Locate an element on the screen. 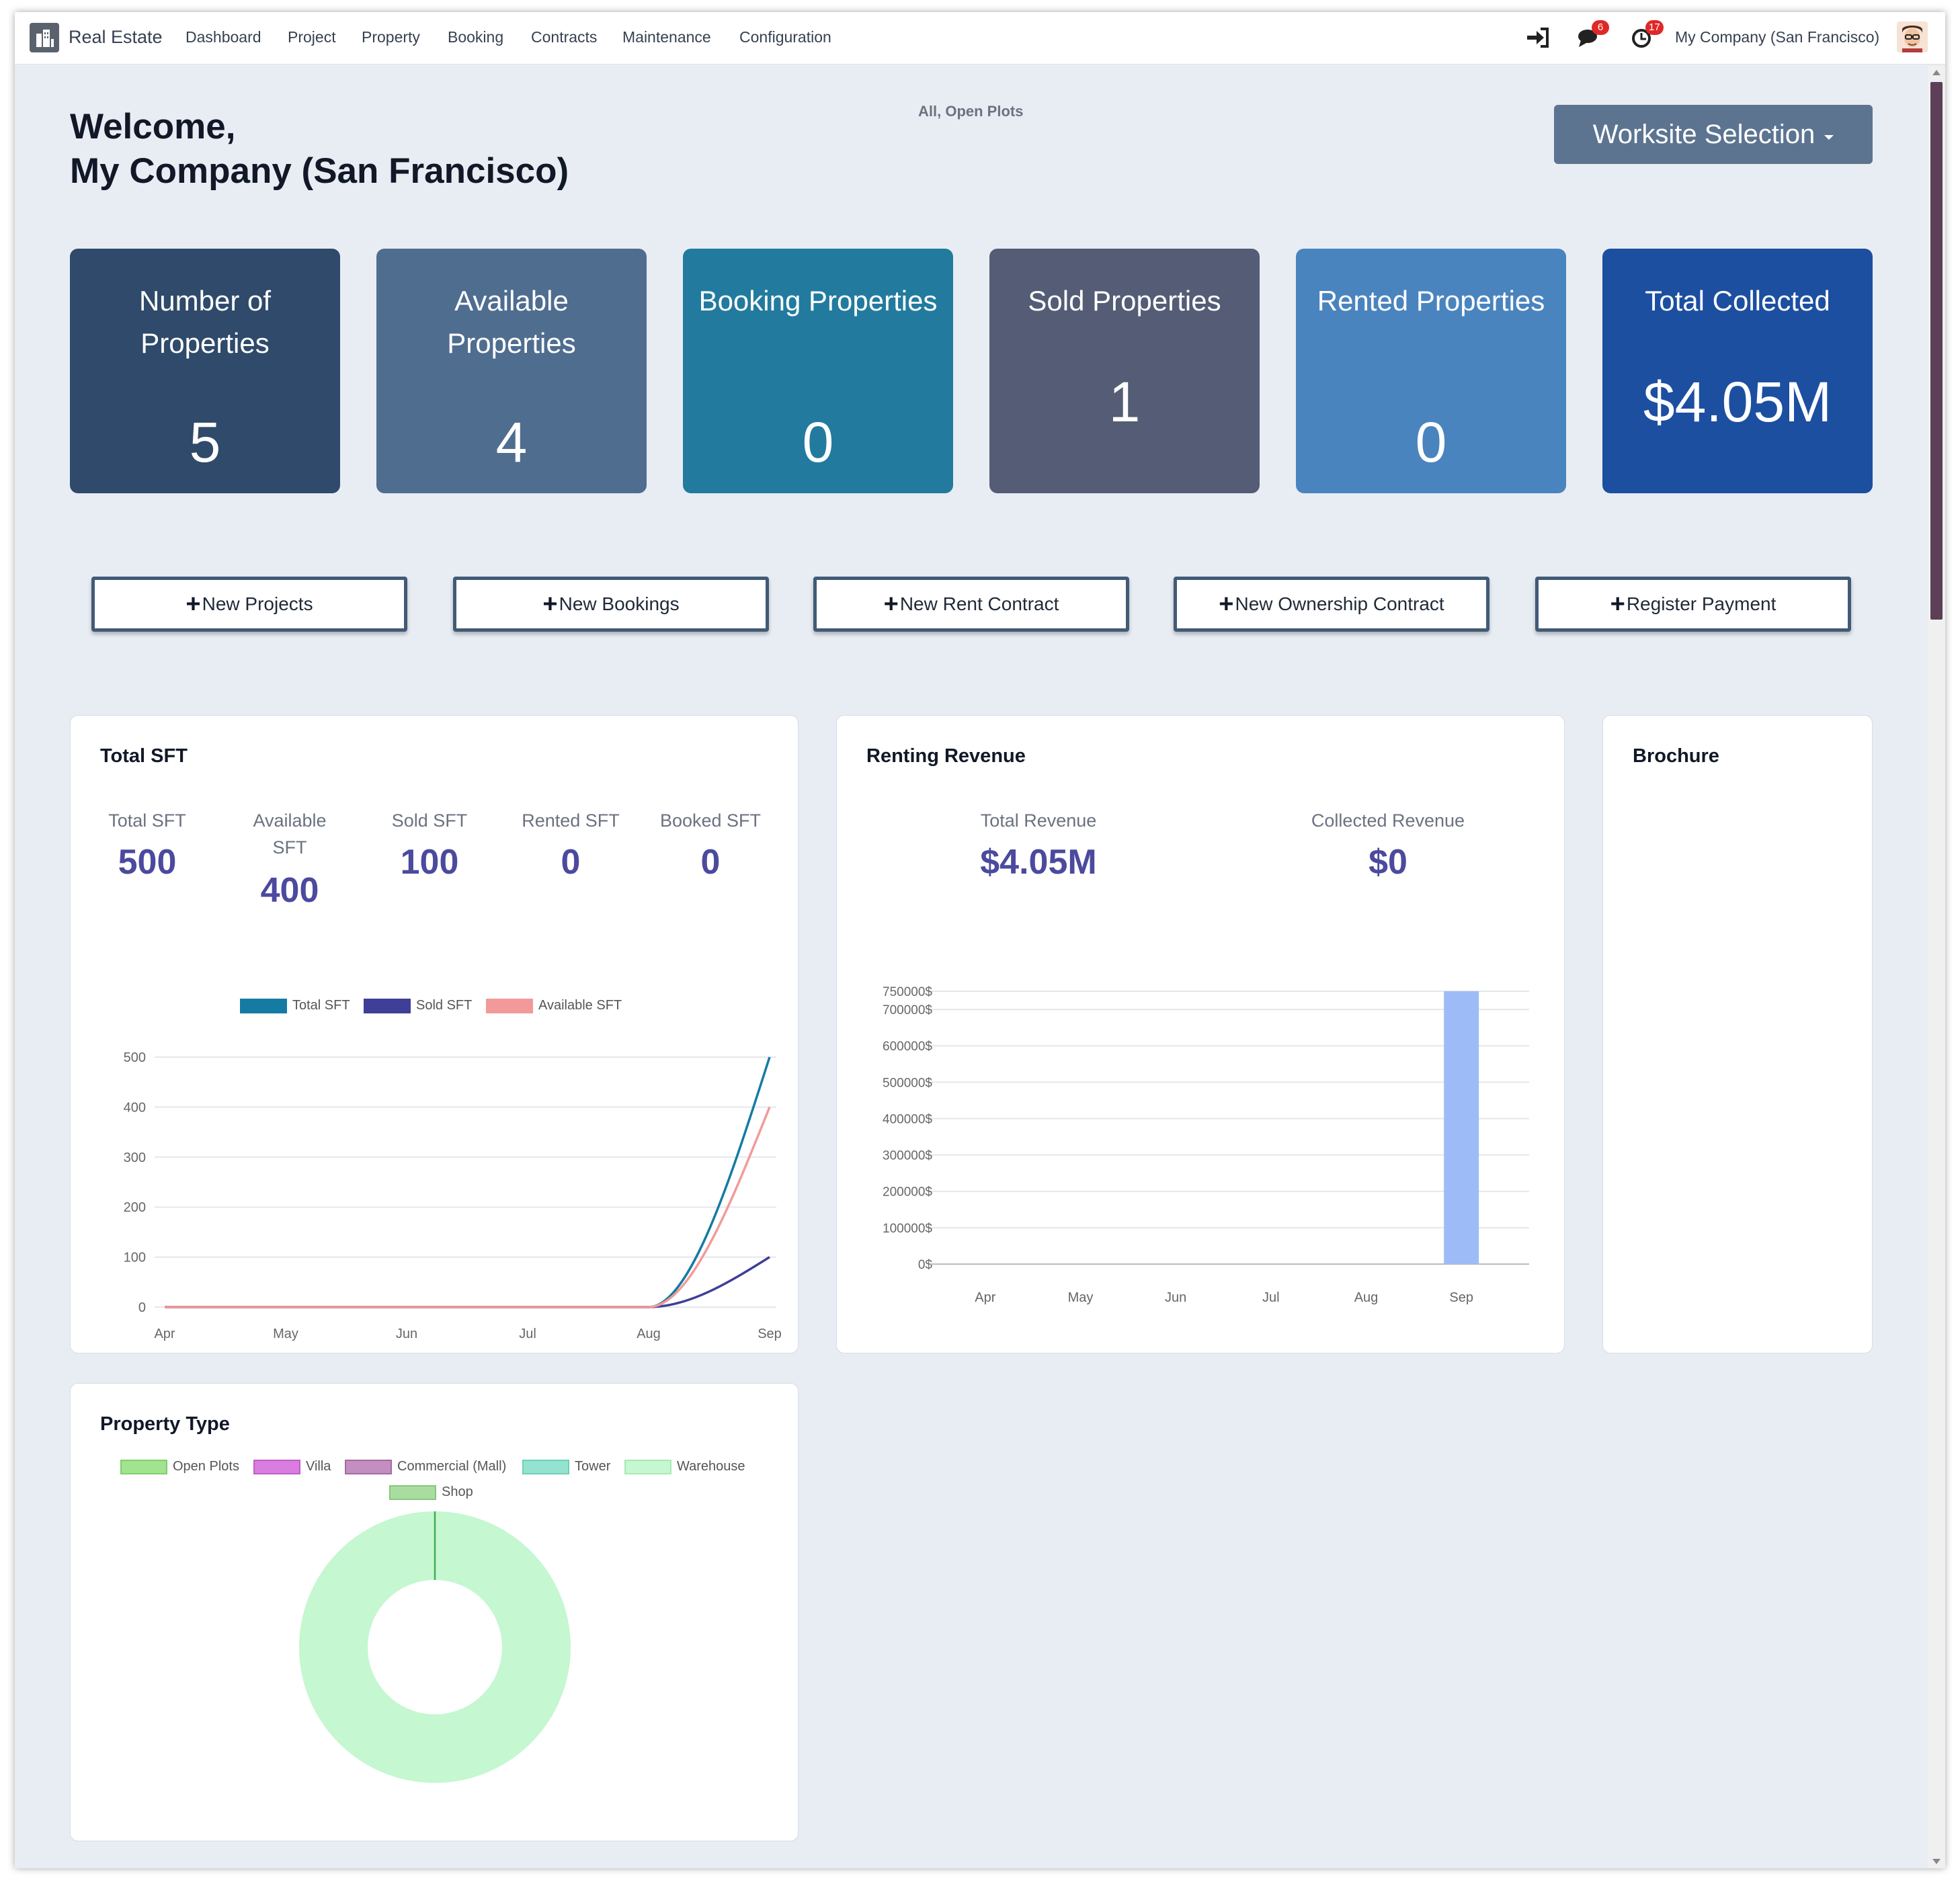  y-tick-label: 0 is located at coordinates (142, 1307).